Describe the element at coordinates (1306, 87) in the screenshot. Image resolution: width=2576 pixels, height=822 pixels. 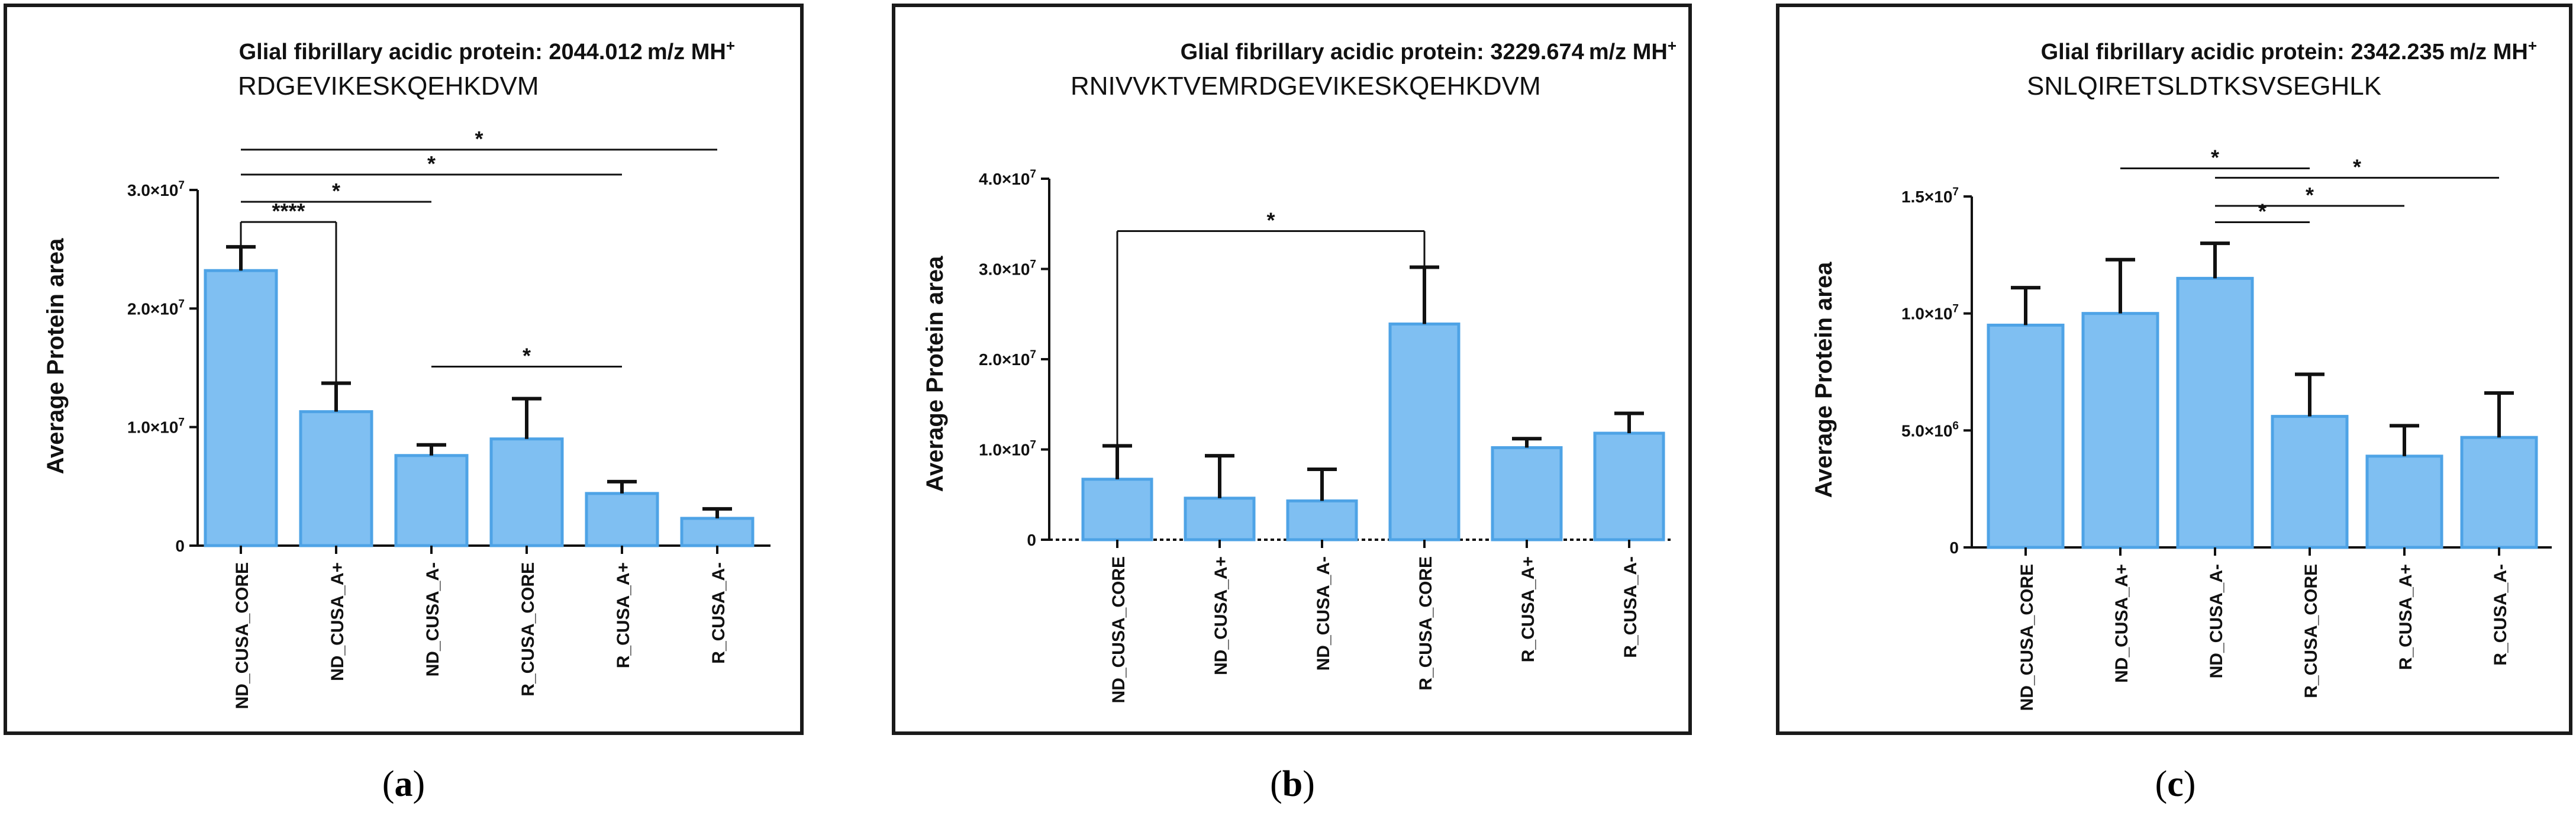
I see `chart-subtitle: RNIVVKTVEMRDGEVIKESKQEHKDVM` at that location.